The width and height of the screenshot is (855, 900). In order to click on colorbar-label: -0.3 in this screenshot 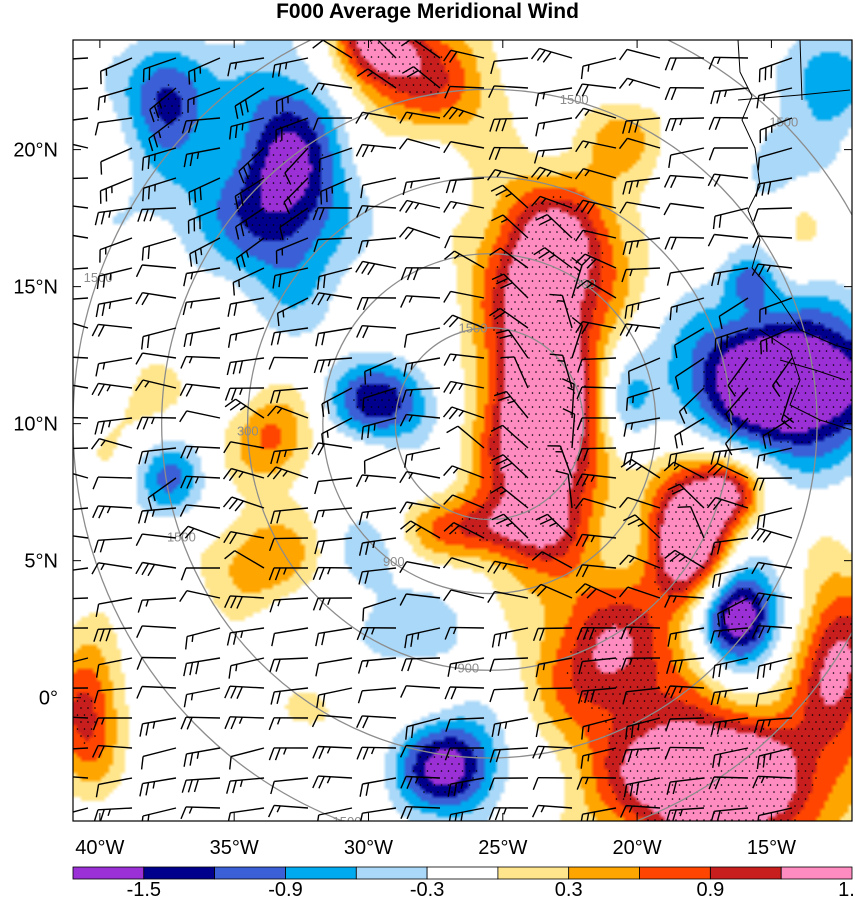, I will do `click(427, 889)`.